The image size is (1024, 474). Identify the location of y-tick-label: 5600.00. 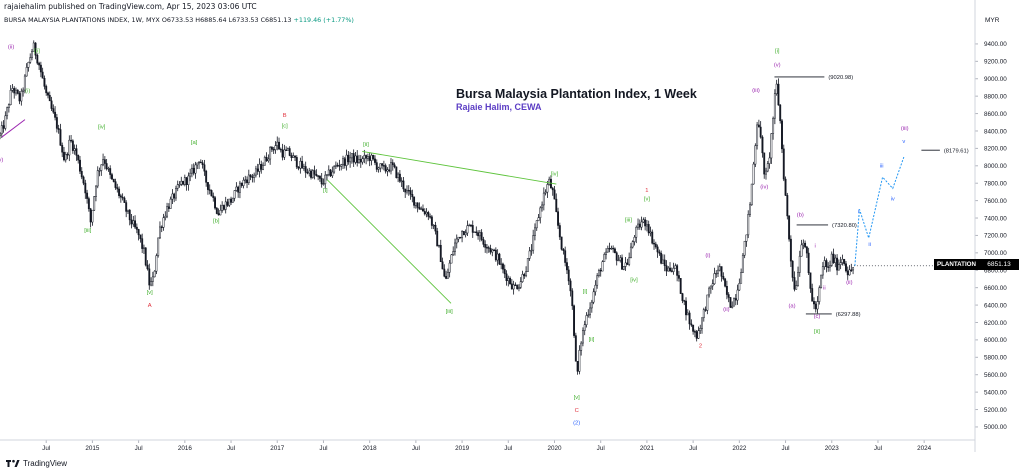
(995, 375).